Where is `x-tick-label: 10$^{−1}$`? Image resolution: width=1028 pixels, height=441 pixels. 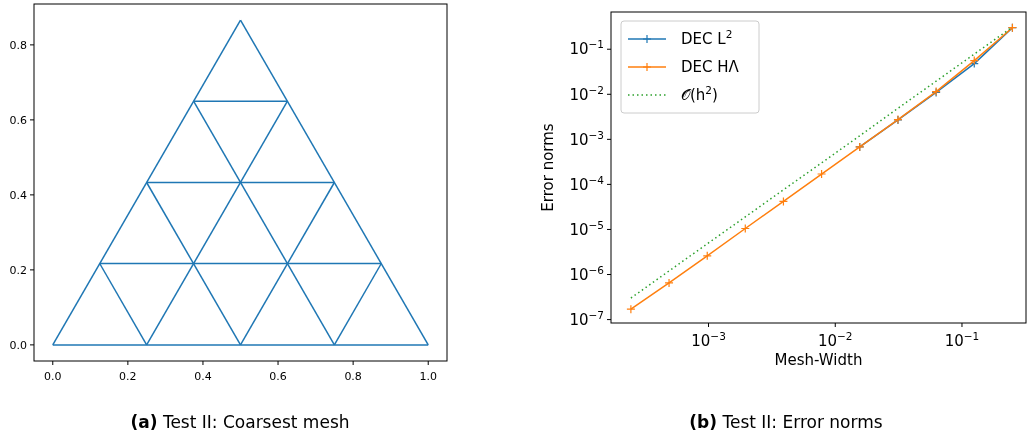 x-tick-label: 10$^{−1}$ is located at coordinates (962, 340).